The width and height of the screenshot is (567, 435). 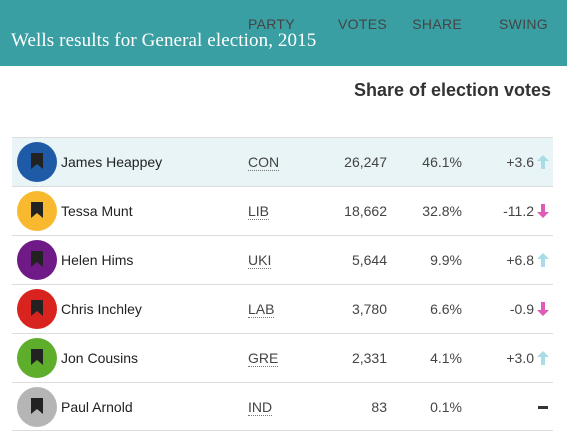 I want to click on vote-share: 46.1%, so click(x=442, y=162).